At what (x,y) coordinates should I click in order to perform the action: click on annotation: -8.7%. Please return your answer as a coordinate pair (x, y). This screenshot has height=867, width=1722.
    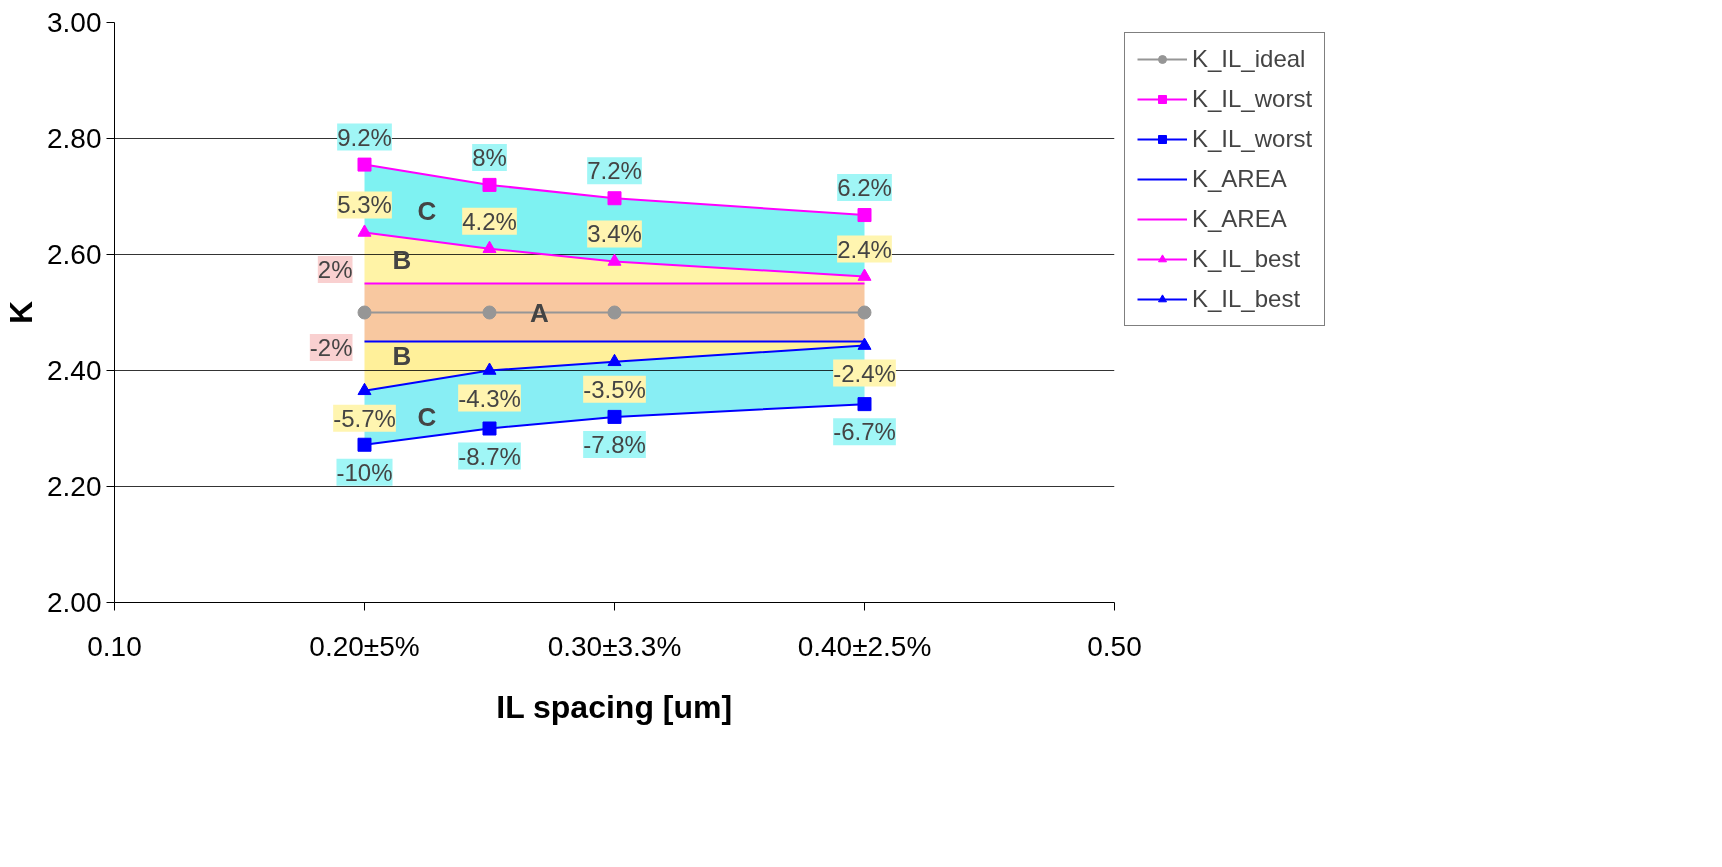
    Looking at the image, I should click on (489, 456).